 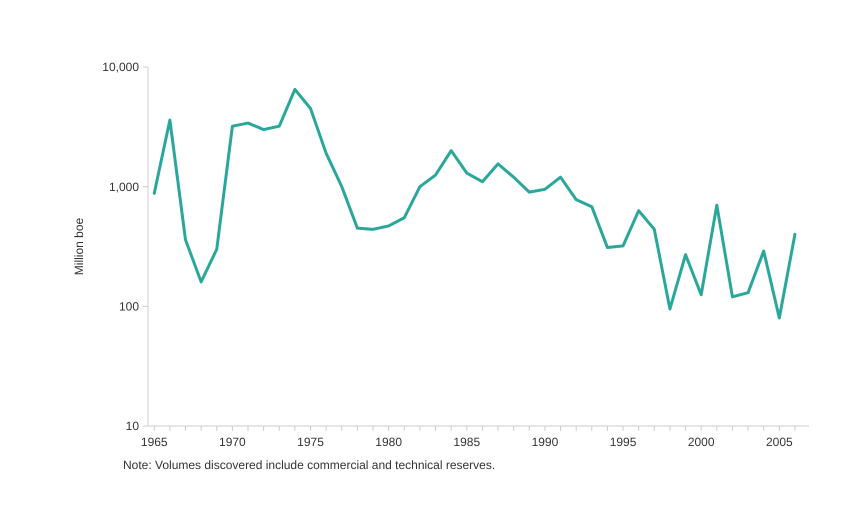 What do you see at coordinates (545, 442) in the screenshot?
I see `x-tick-label: 1990` at bounding box center [545, 442].